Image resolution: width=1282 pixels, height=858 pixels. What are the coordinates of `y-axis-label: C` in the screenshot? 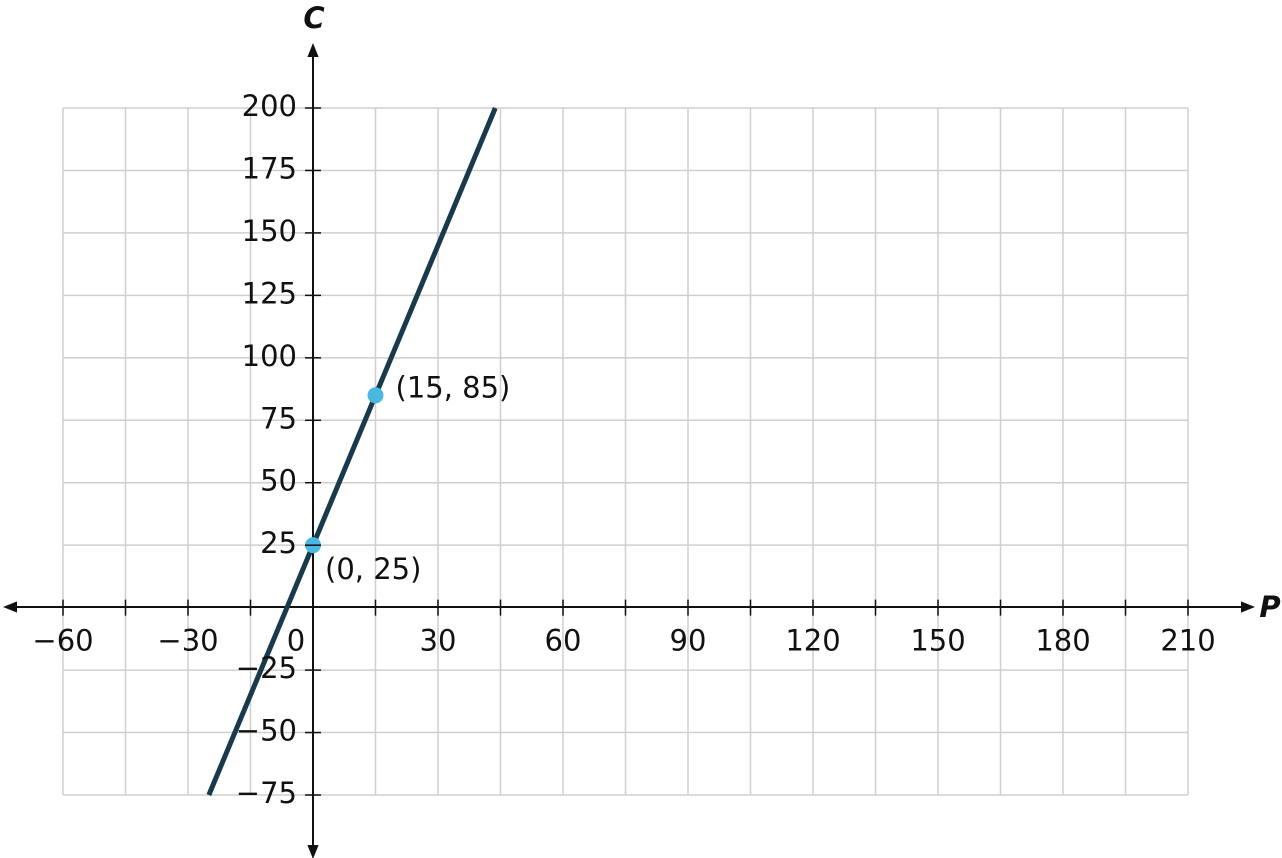 It's located at (313, 18).